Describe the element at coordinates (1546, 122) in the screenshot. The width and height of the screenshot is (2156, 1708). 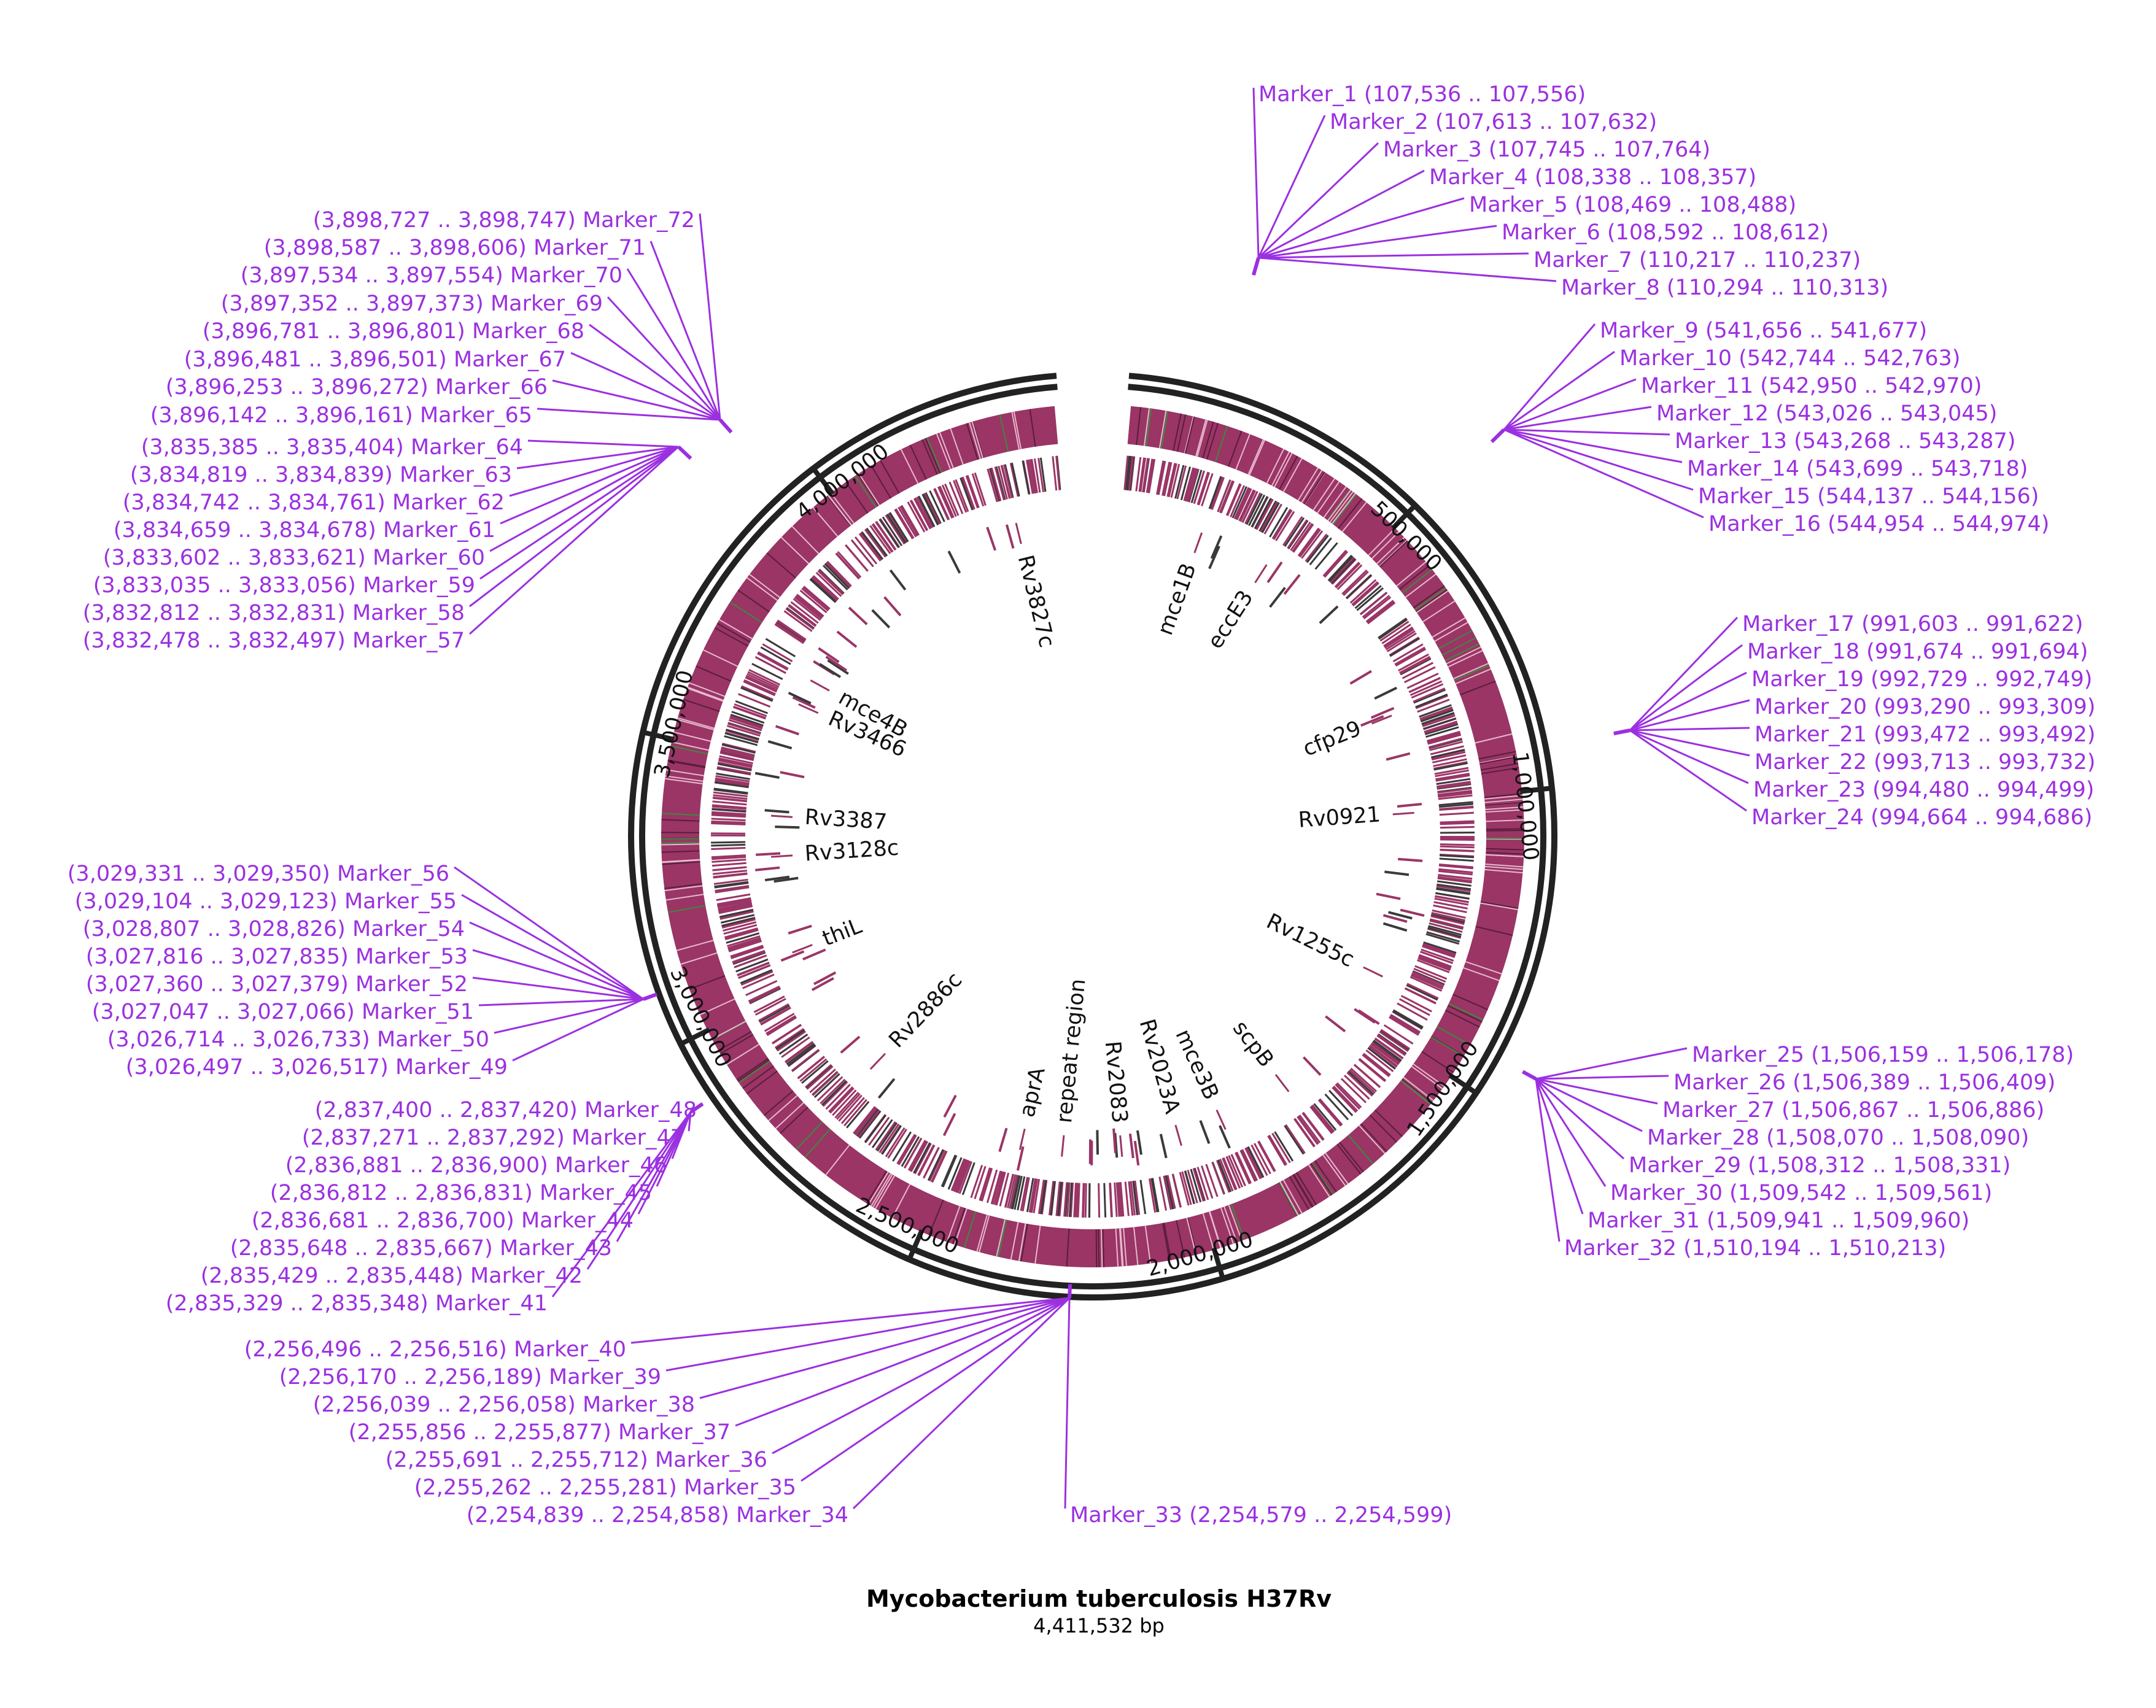
I see `marker-range: (107,613 .. 107,632)` at that location.